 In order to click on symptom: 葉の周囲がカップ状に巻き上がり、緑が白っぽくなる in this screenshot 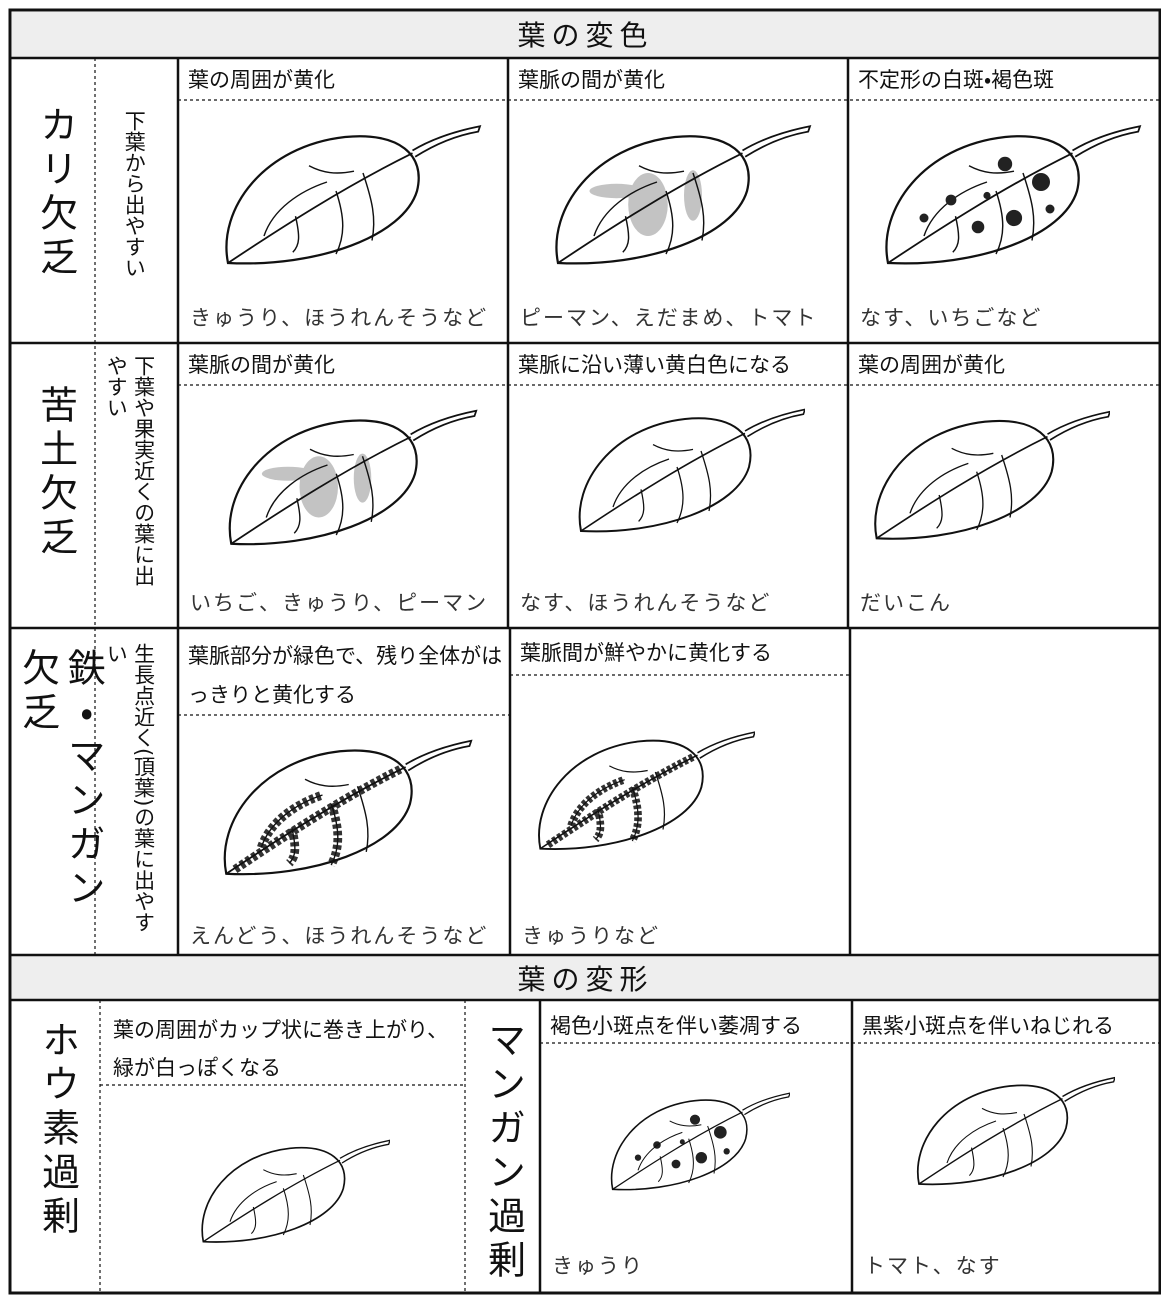, I will do `click(281, 1049)`.